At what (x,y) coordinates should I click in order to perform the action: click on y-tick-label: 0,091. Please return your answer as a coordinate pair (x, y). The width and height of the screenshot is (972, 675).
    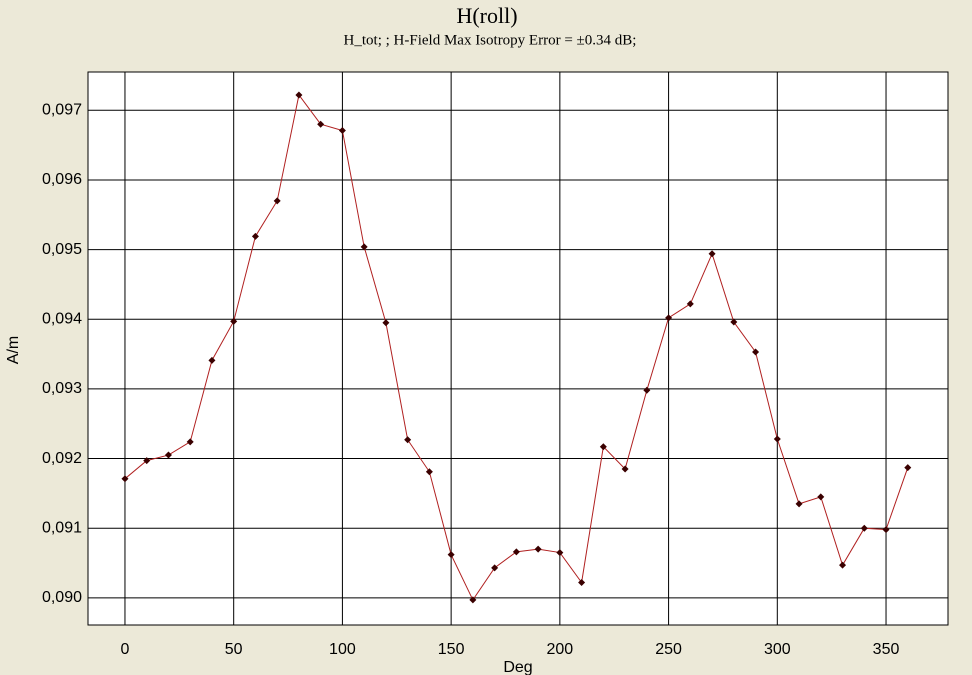
    Looking at the image, I should click on (62, 527).